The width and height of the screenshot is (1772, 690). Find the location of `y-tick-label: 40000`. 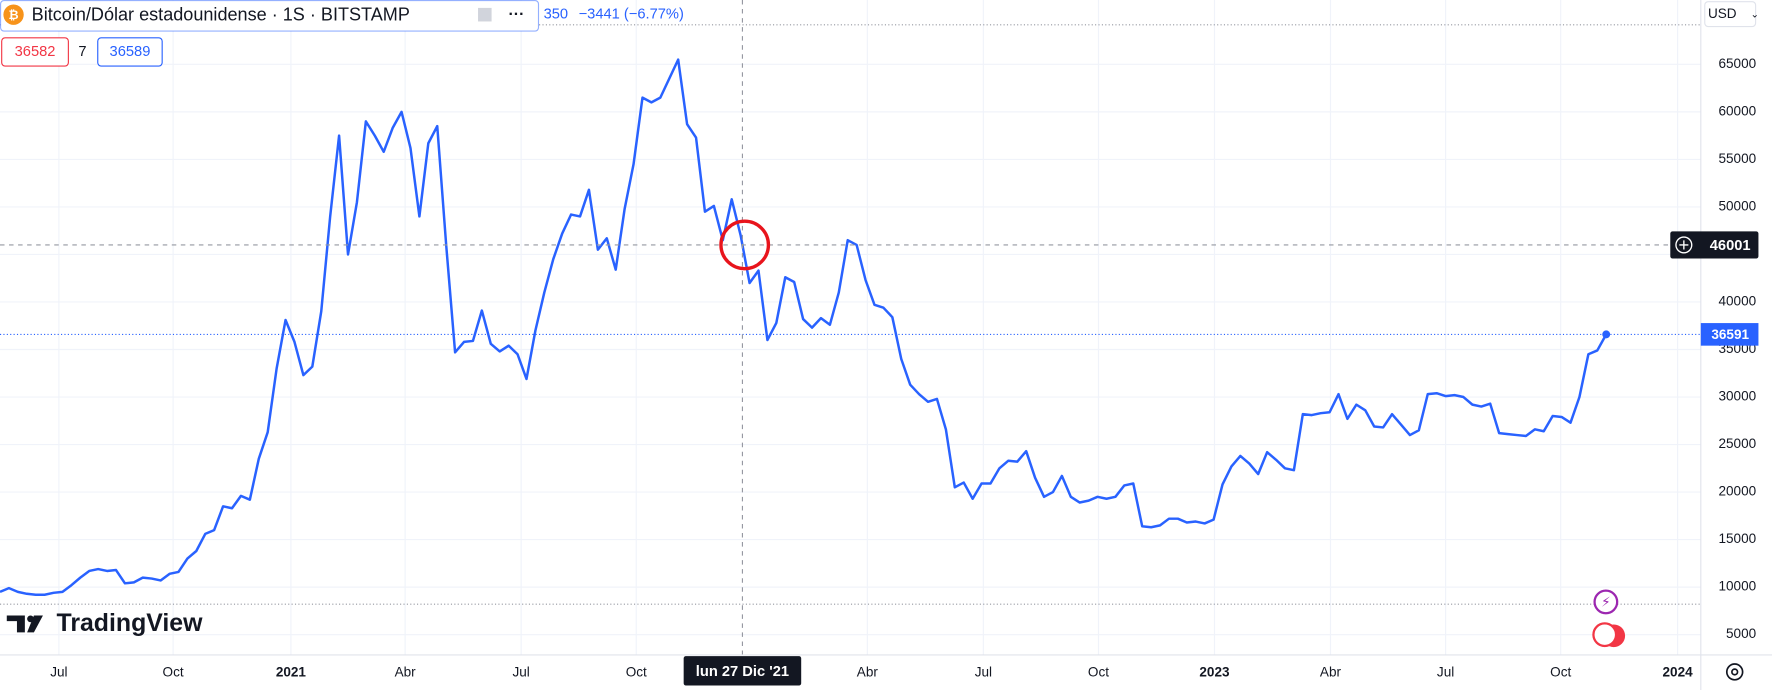

y-tick-label: 40000 is located at coordinates (1737, 301).